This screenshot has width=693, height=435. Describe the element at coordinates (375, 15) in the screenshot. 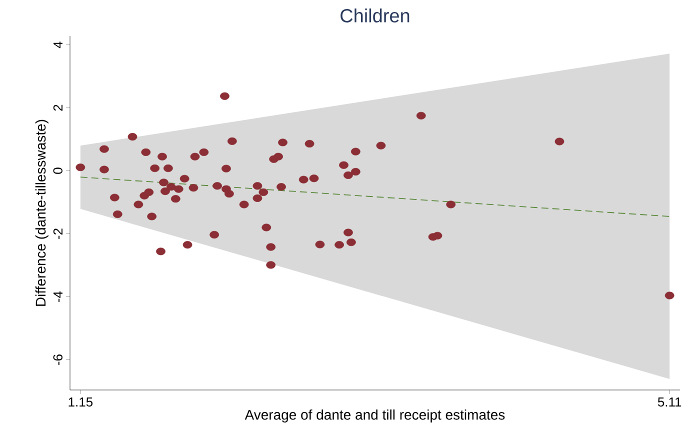

I see `chart-title: Children` at that location.